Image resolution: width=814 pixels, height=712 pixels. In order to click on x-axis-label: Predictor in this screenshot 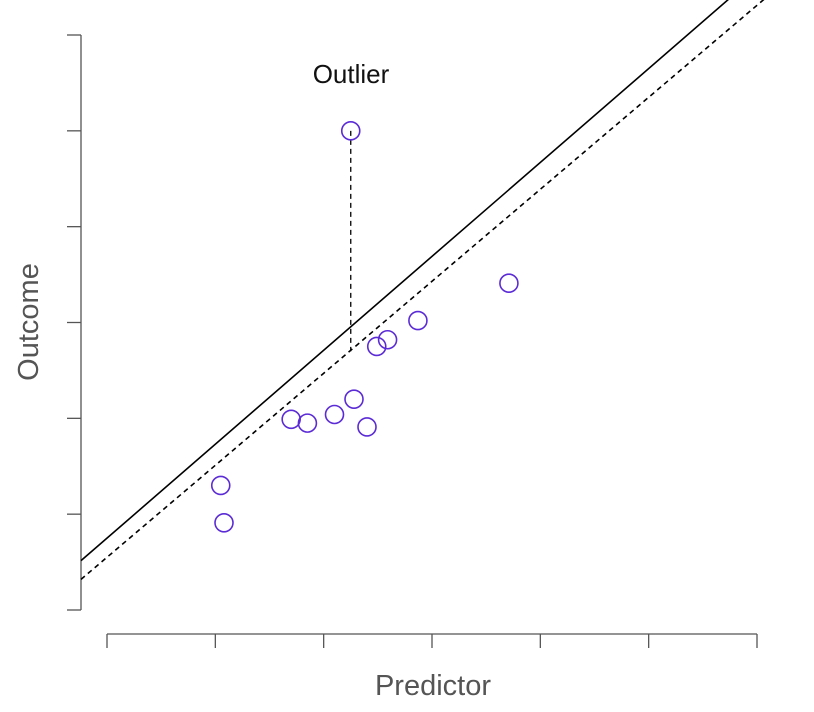, I will do `click(433, 686)`.